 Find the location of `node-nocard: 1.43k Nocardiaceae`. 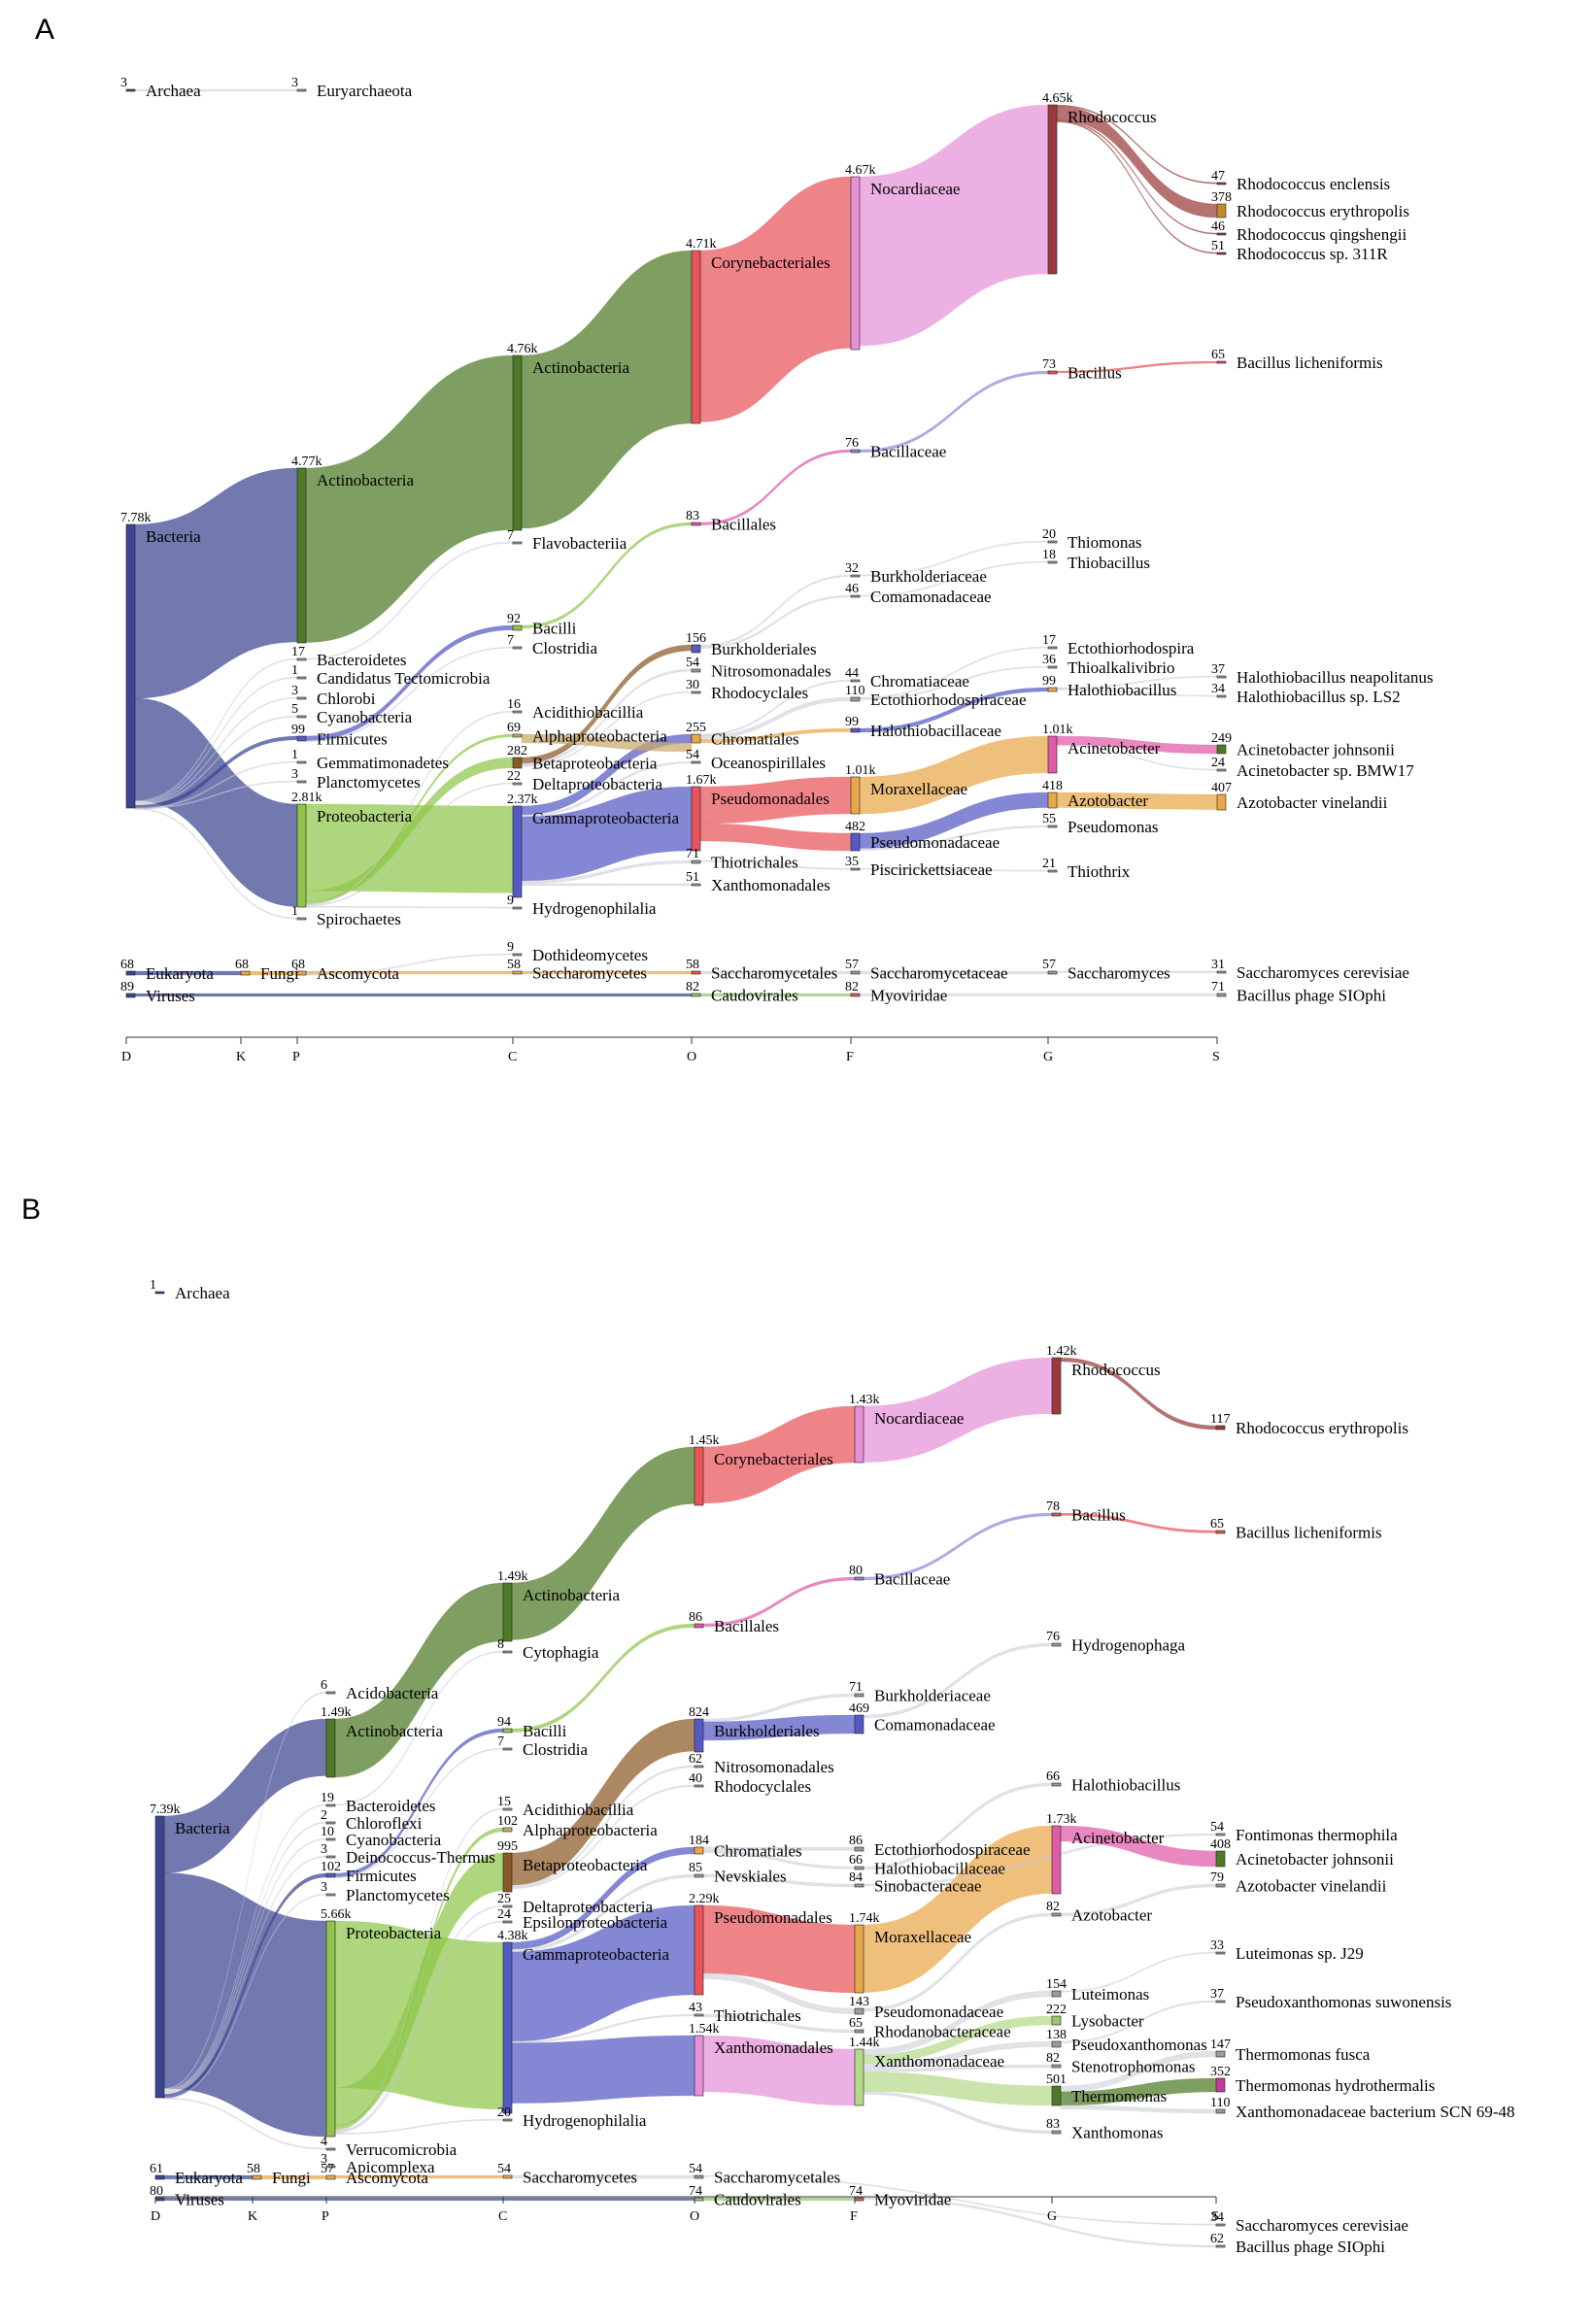

node-nocard: 1.43k Nocardiaceae is located at coordinates (907, 1428).